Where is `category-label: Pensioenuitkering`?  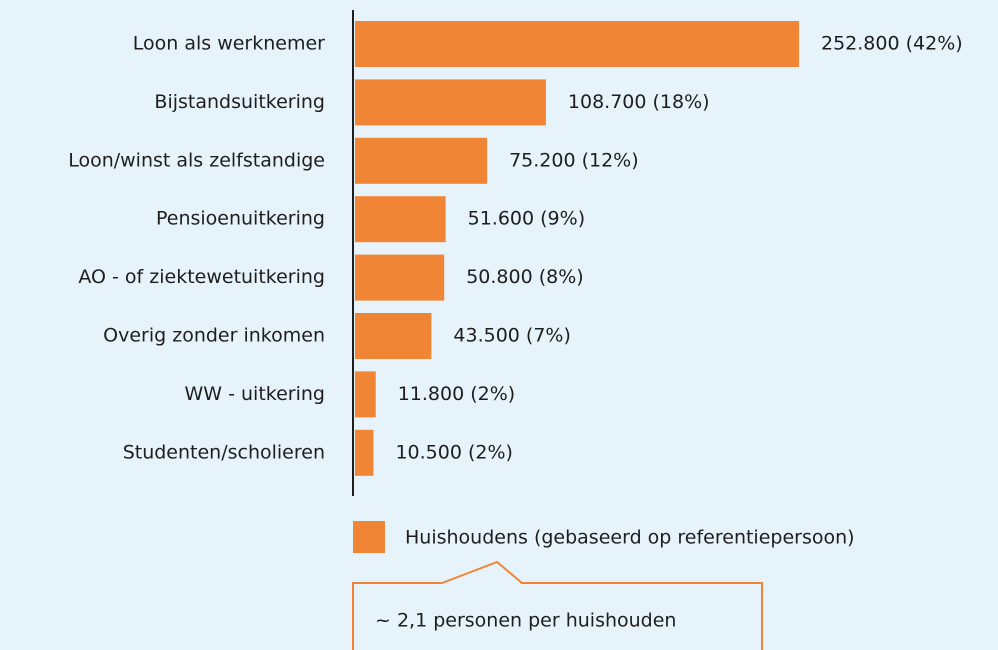
category-label: Pensioenuitkering is located at coordinates (240, 219).